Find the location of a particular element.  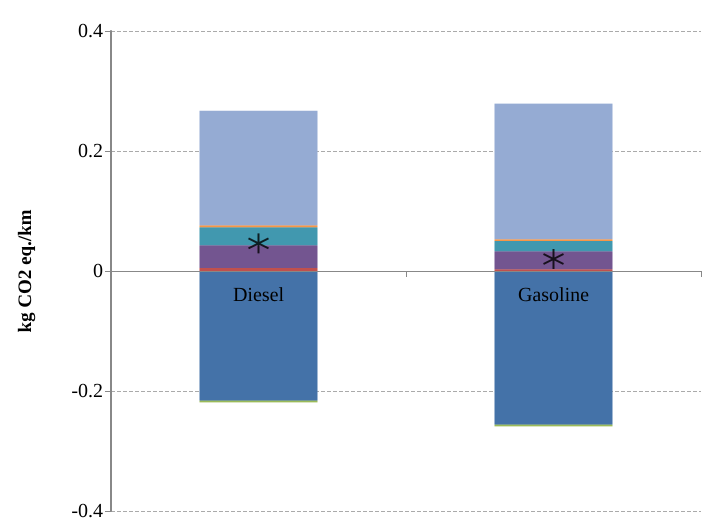

y-tick-label: 0.4 is located at coordinates (90, 31).